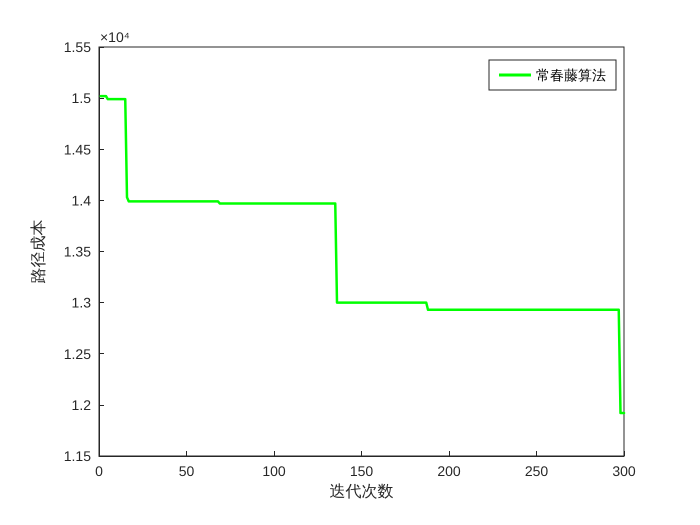 This screenshot has height=525, width=700. I want to click on x-tick-label: 0, so click(99, 471).